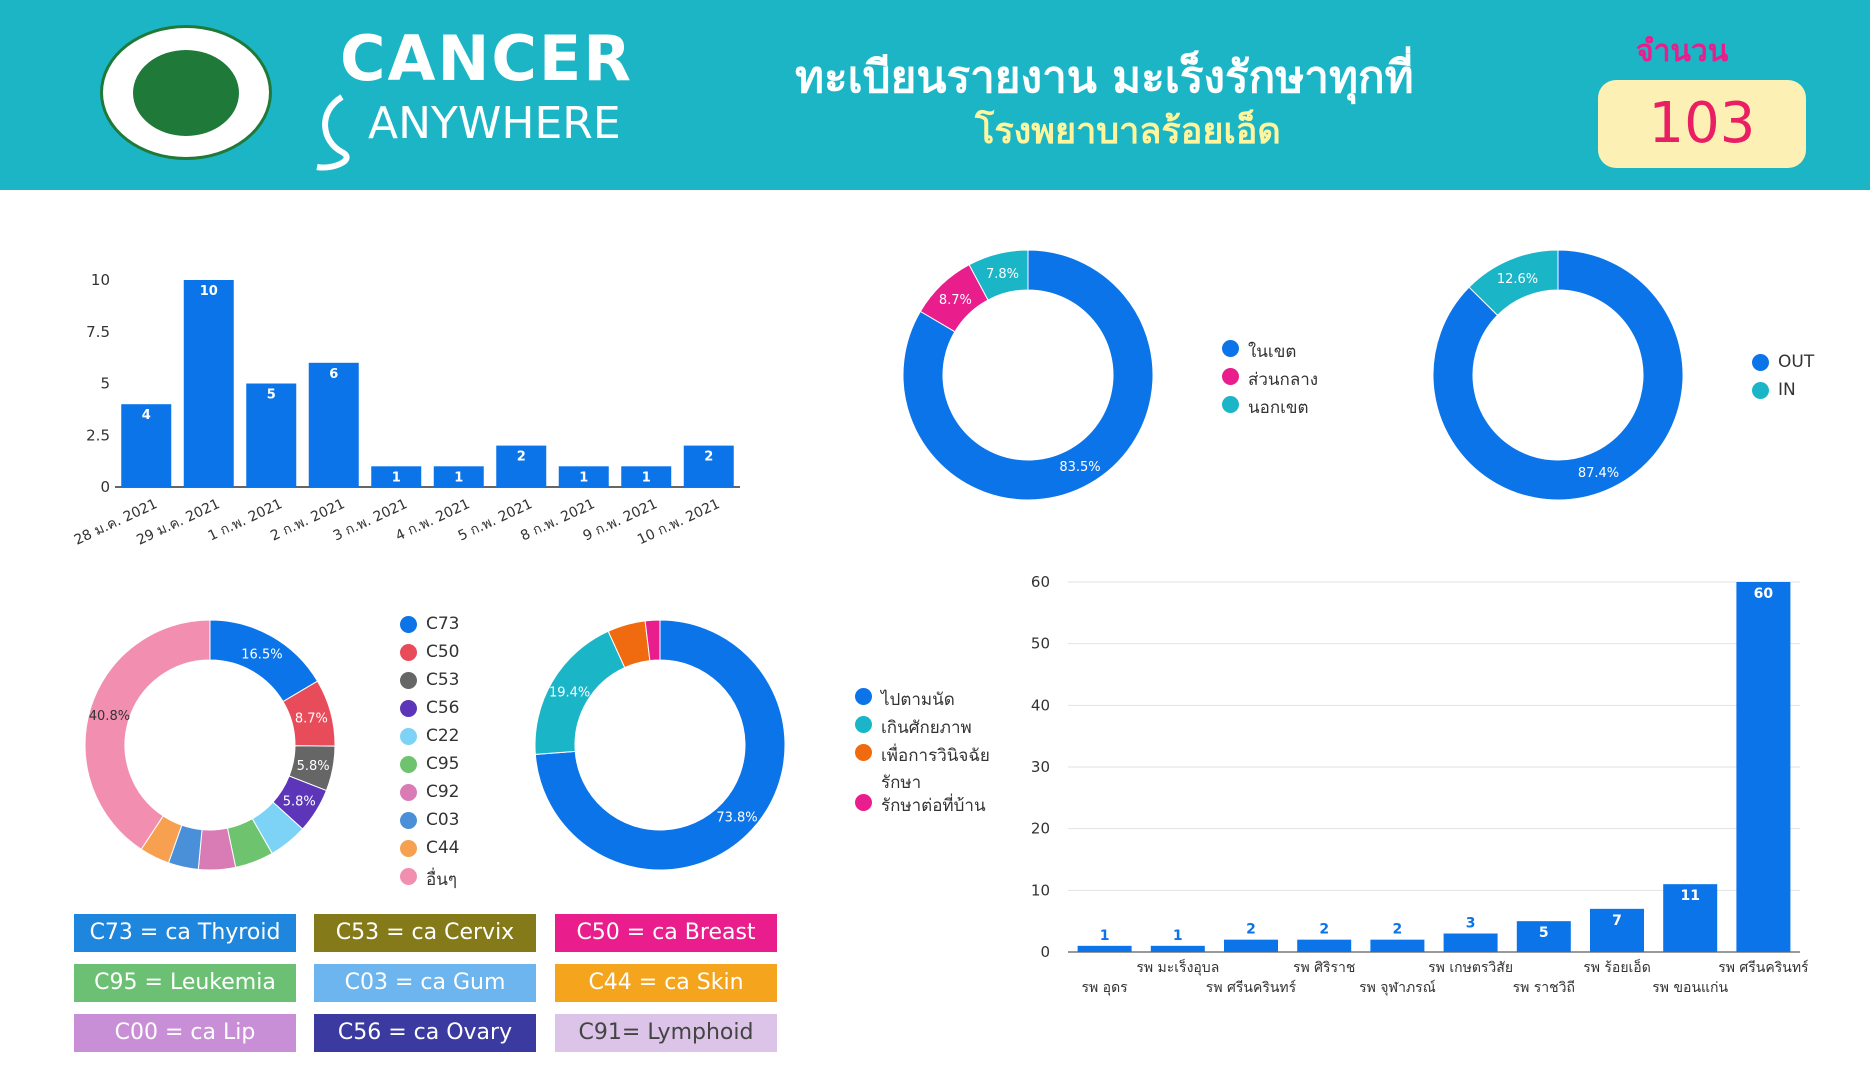 The width and height of the screenshot is (1870, 1084). Describe the element at coordinates (443, 680) in the screenshot. I see `legend-label: C53` at that location.